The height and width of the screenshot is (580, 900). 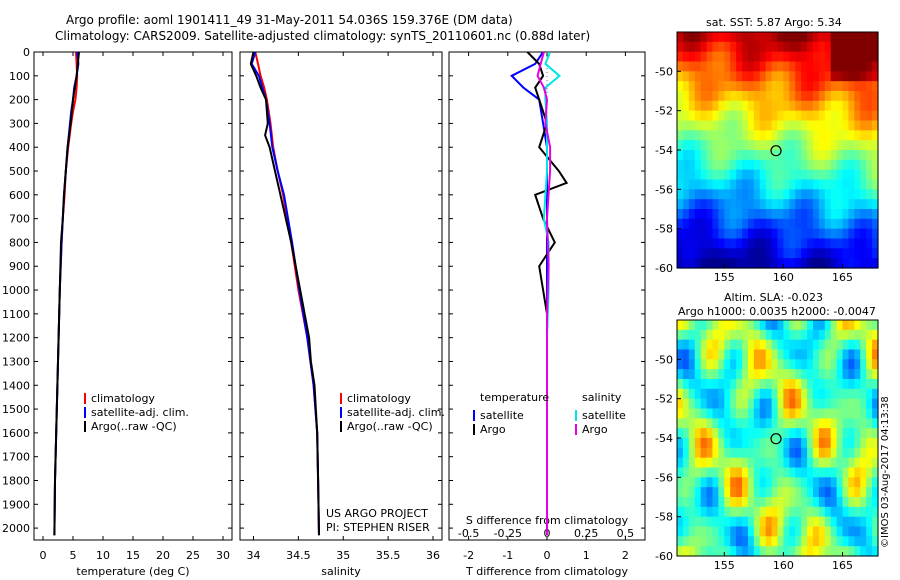 I want to click on xtick-label: 34, so click(x=253, y=555).